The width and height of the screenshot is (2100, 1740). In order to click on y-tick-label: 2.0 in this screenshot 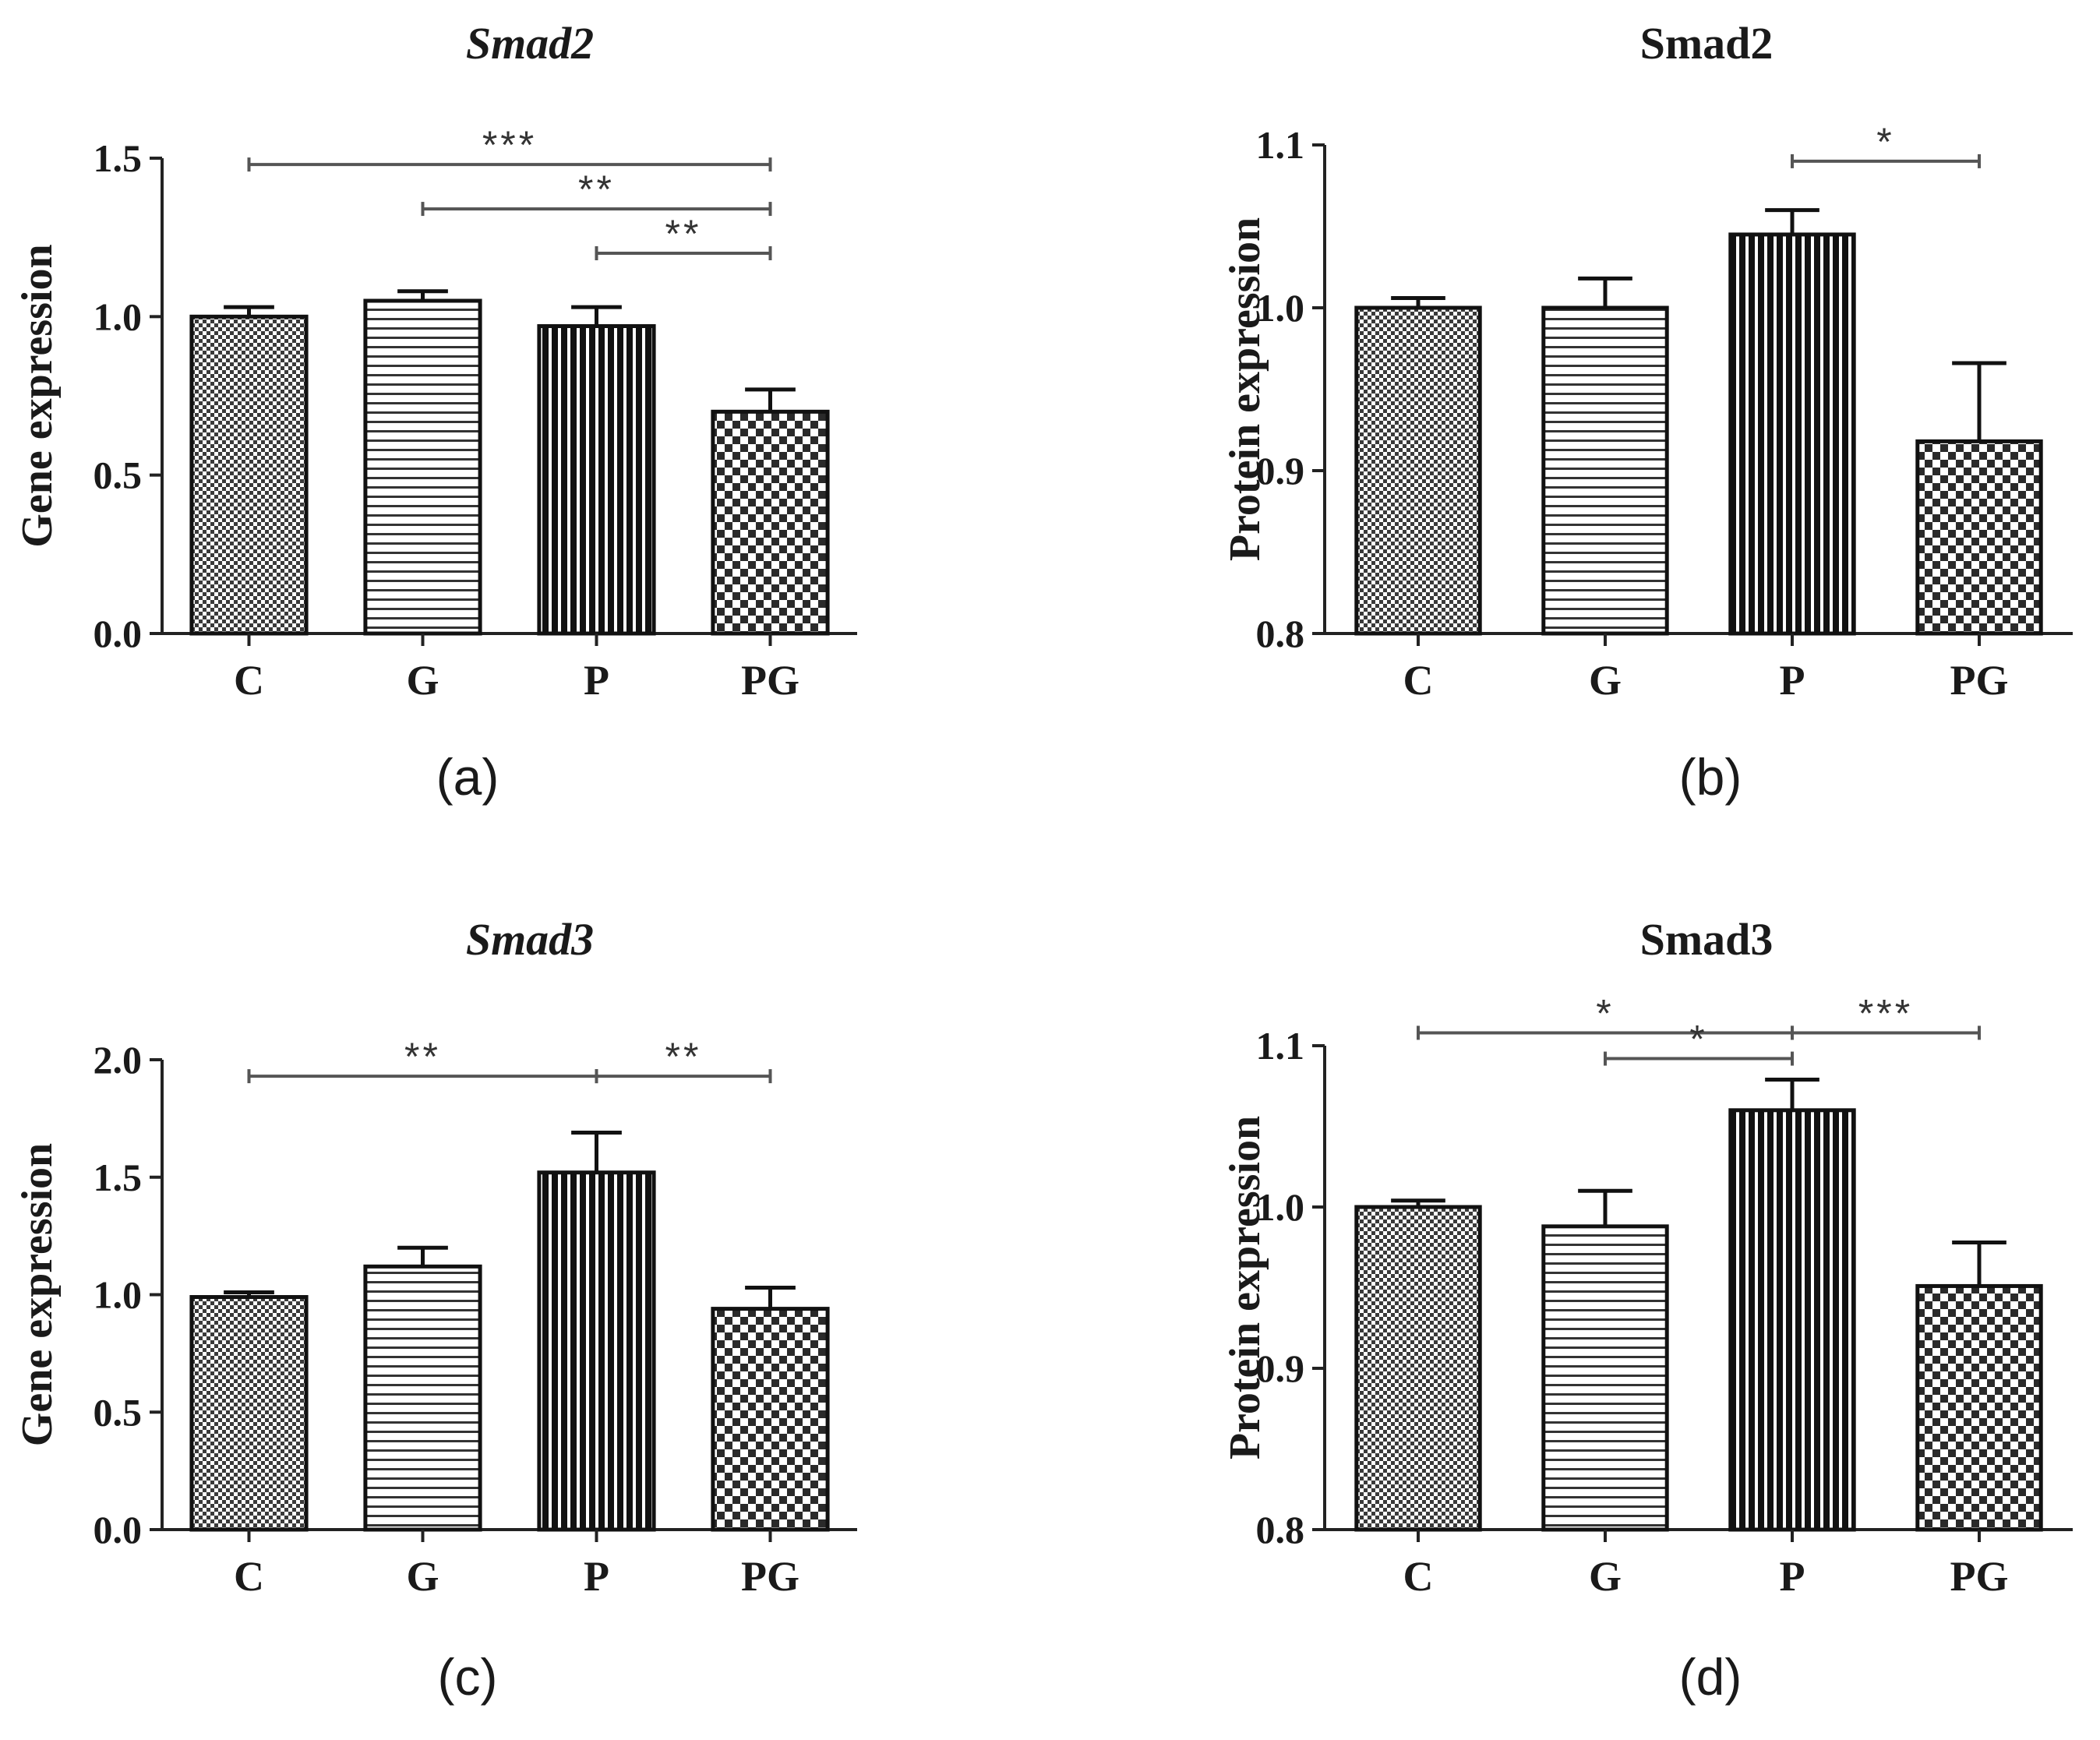, I will do `click(119, 1060)`.